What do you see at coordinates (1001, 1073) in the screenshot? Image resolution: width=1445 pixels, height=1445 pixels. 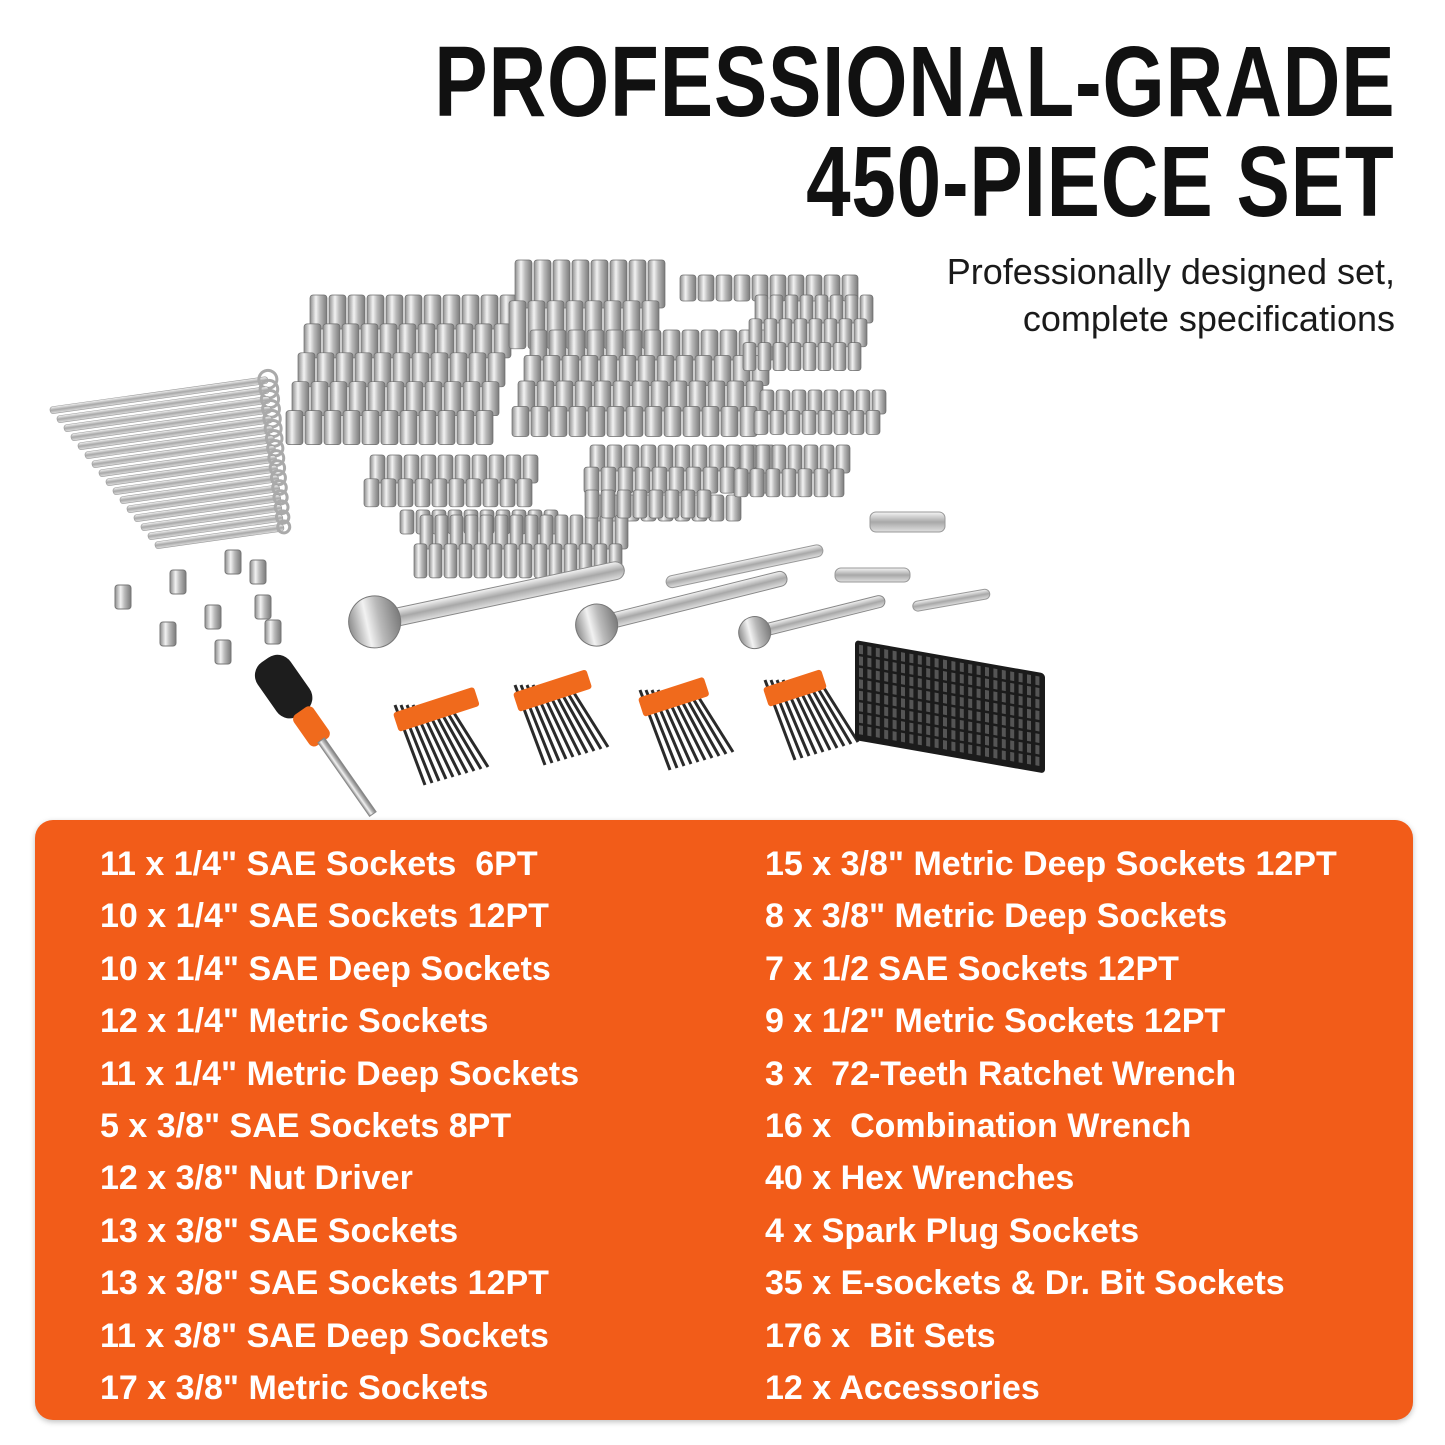 I see `list-item: 3 x 72-Teeth Ratchet Wrench` at bounding box center [1001, 1073].